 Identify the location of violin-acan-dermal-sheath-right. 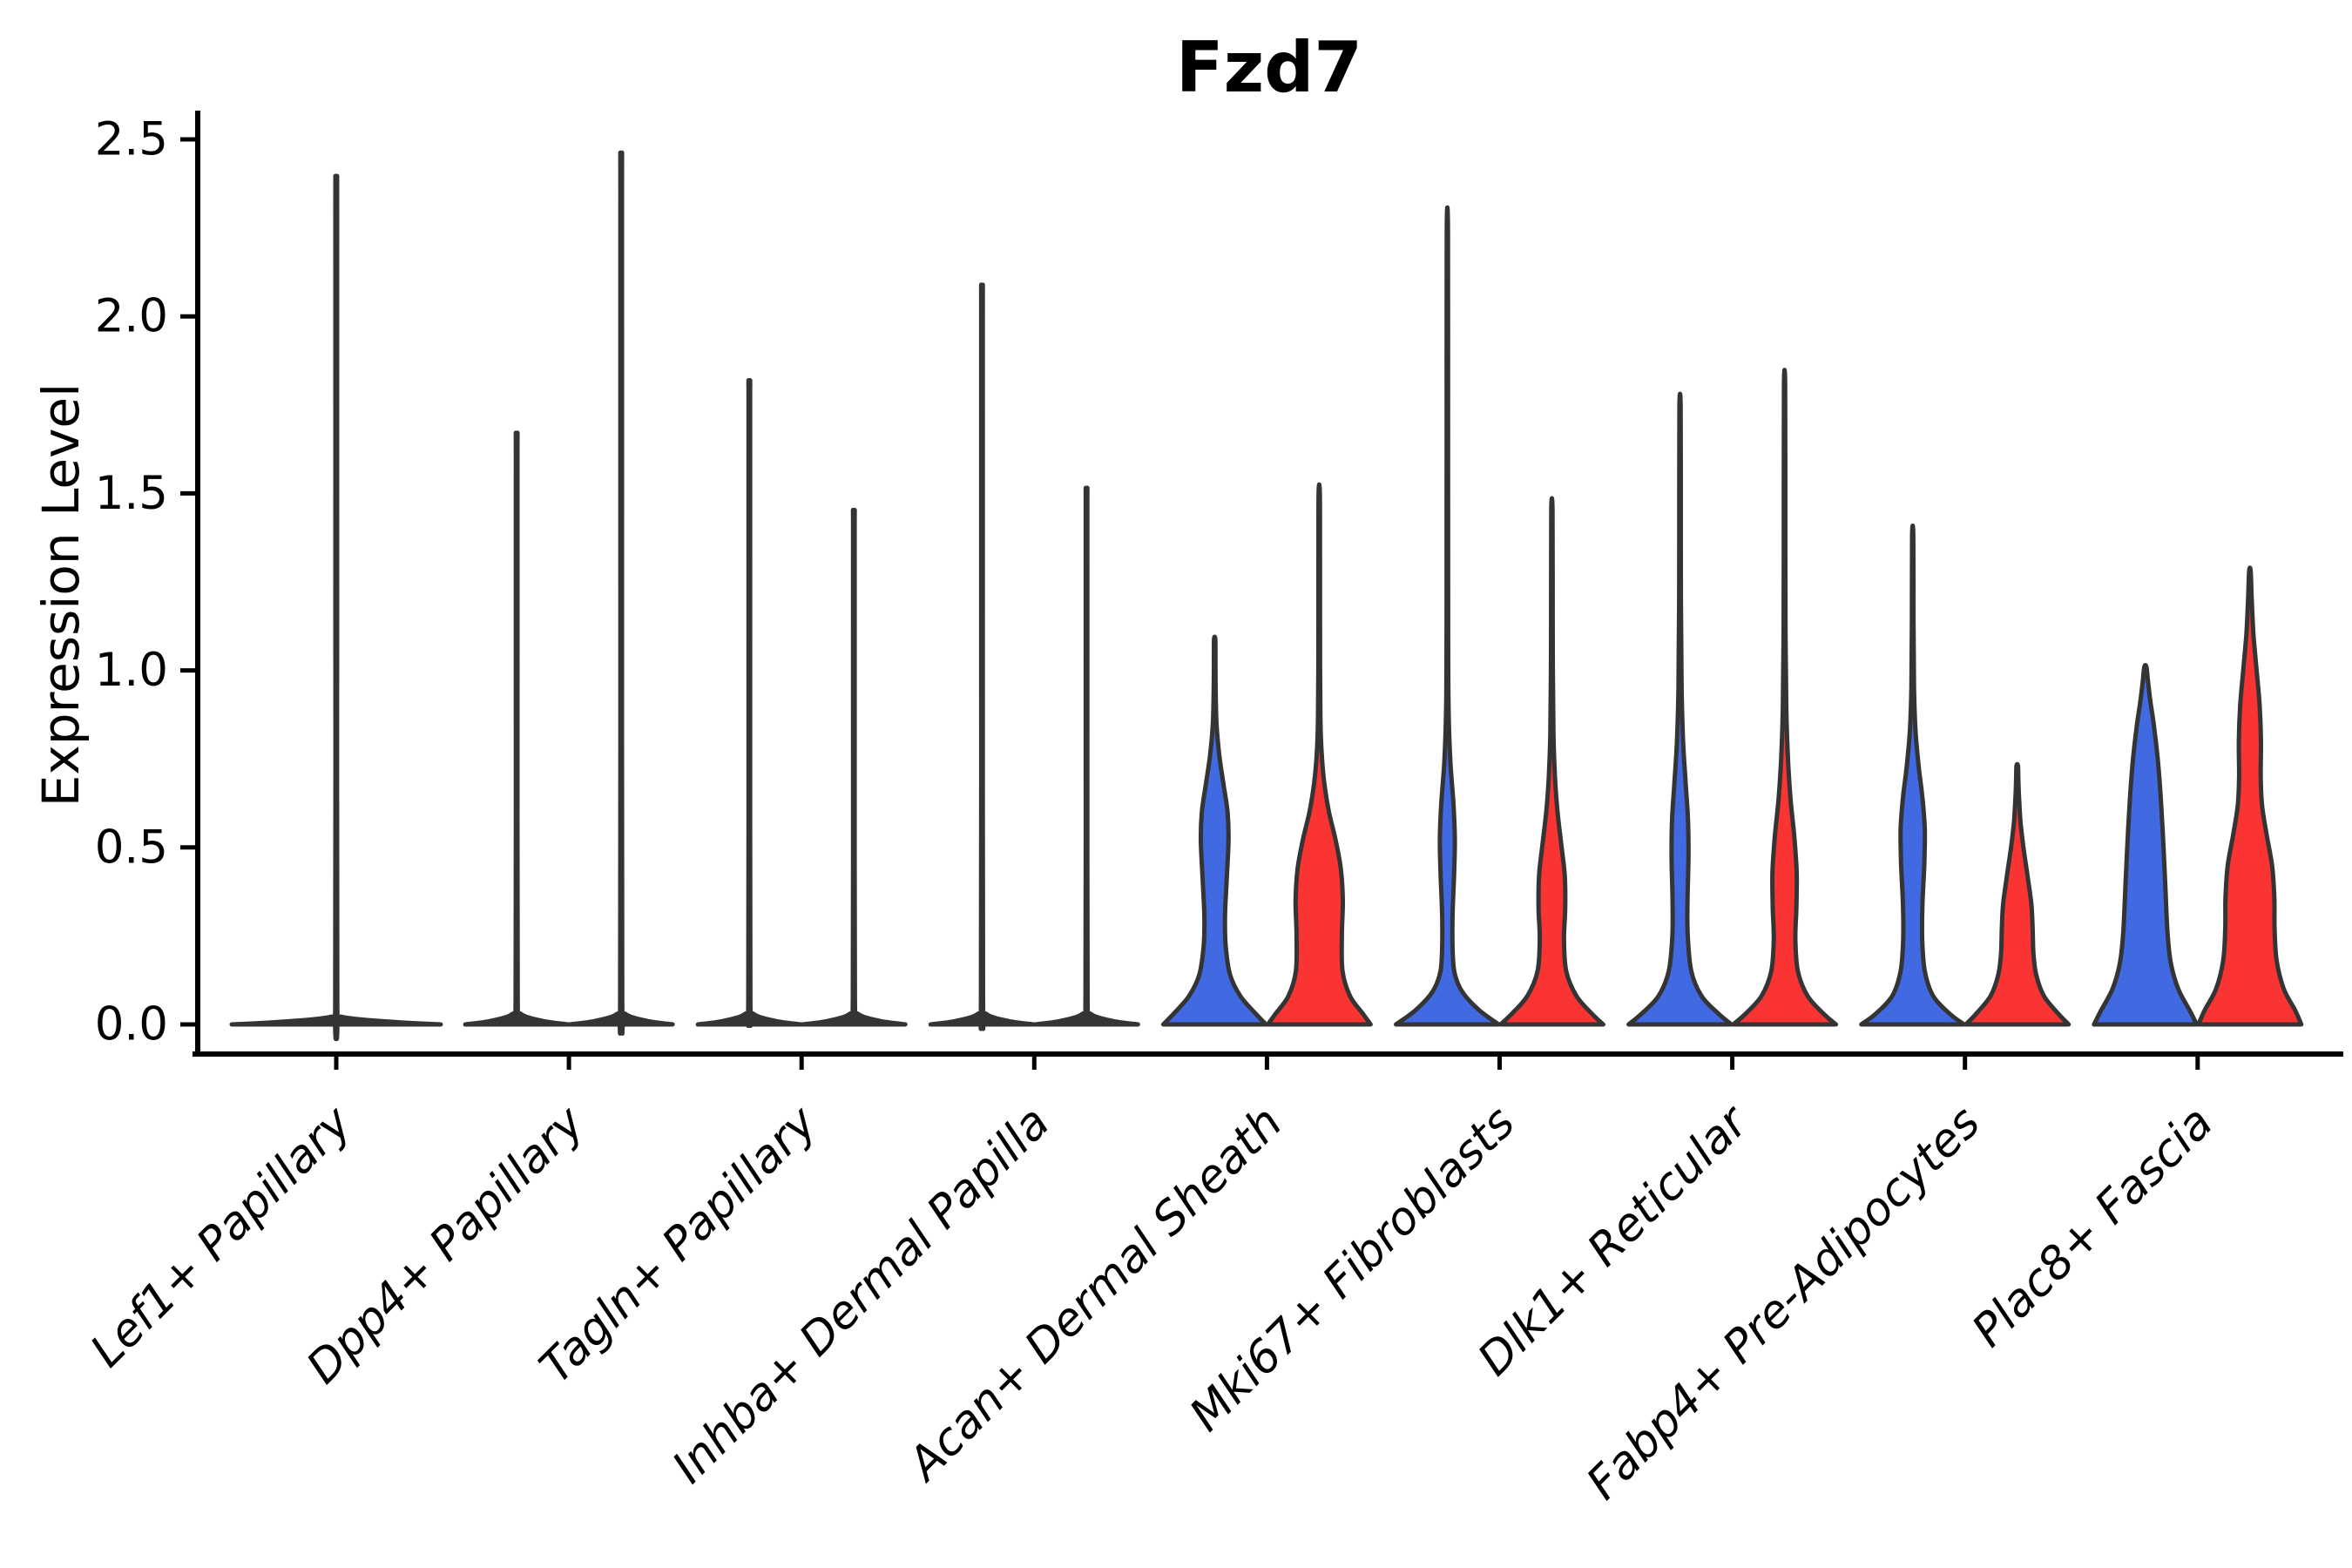
(1319, 754).